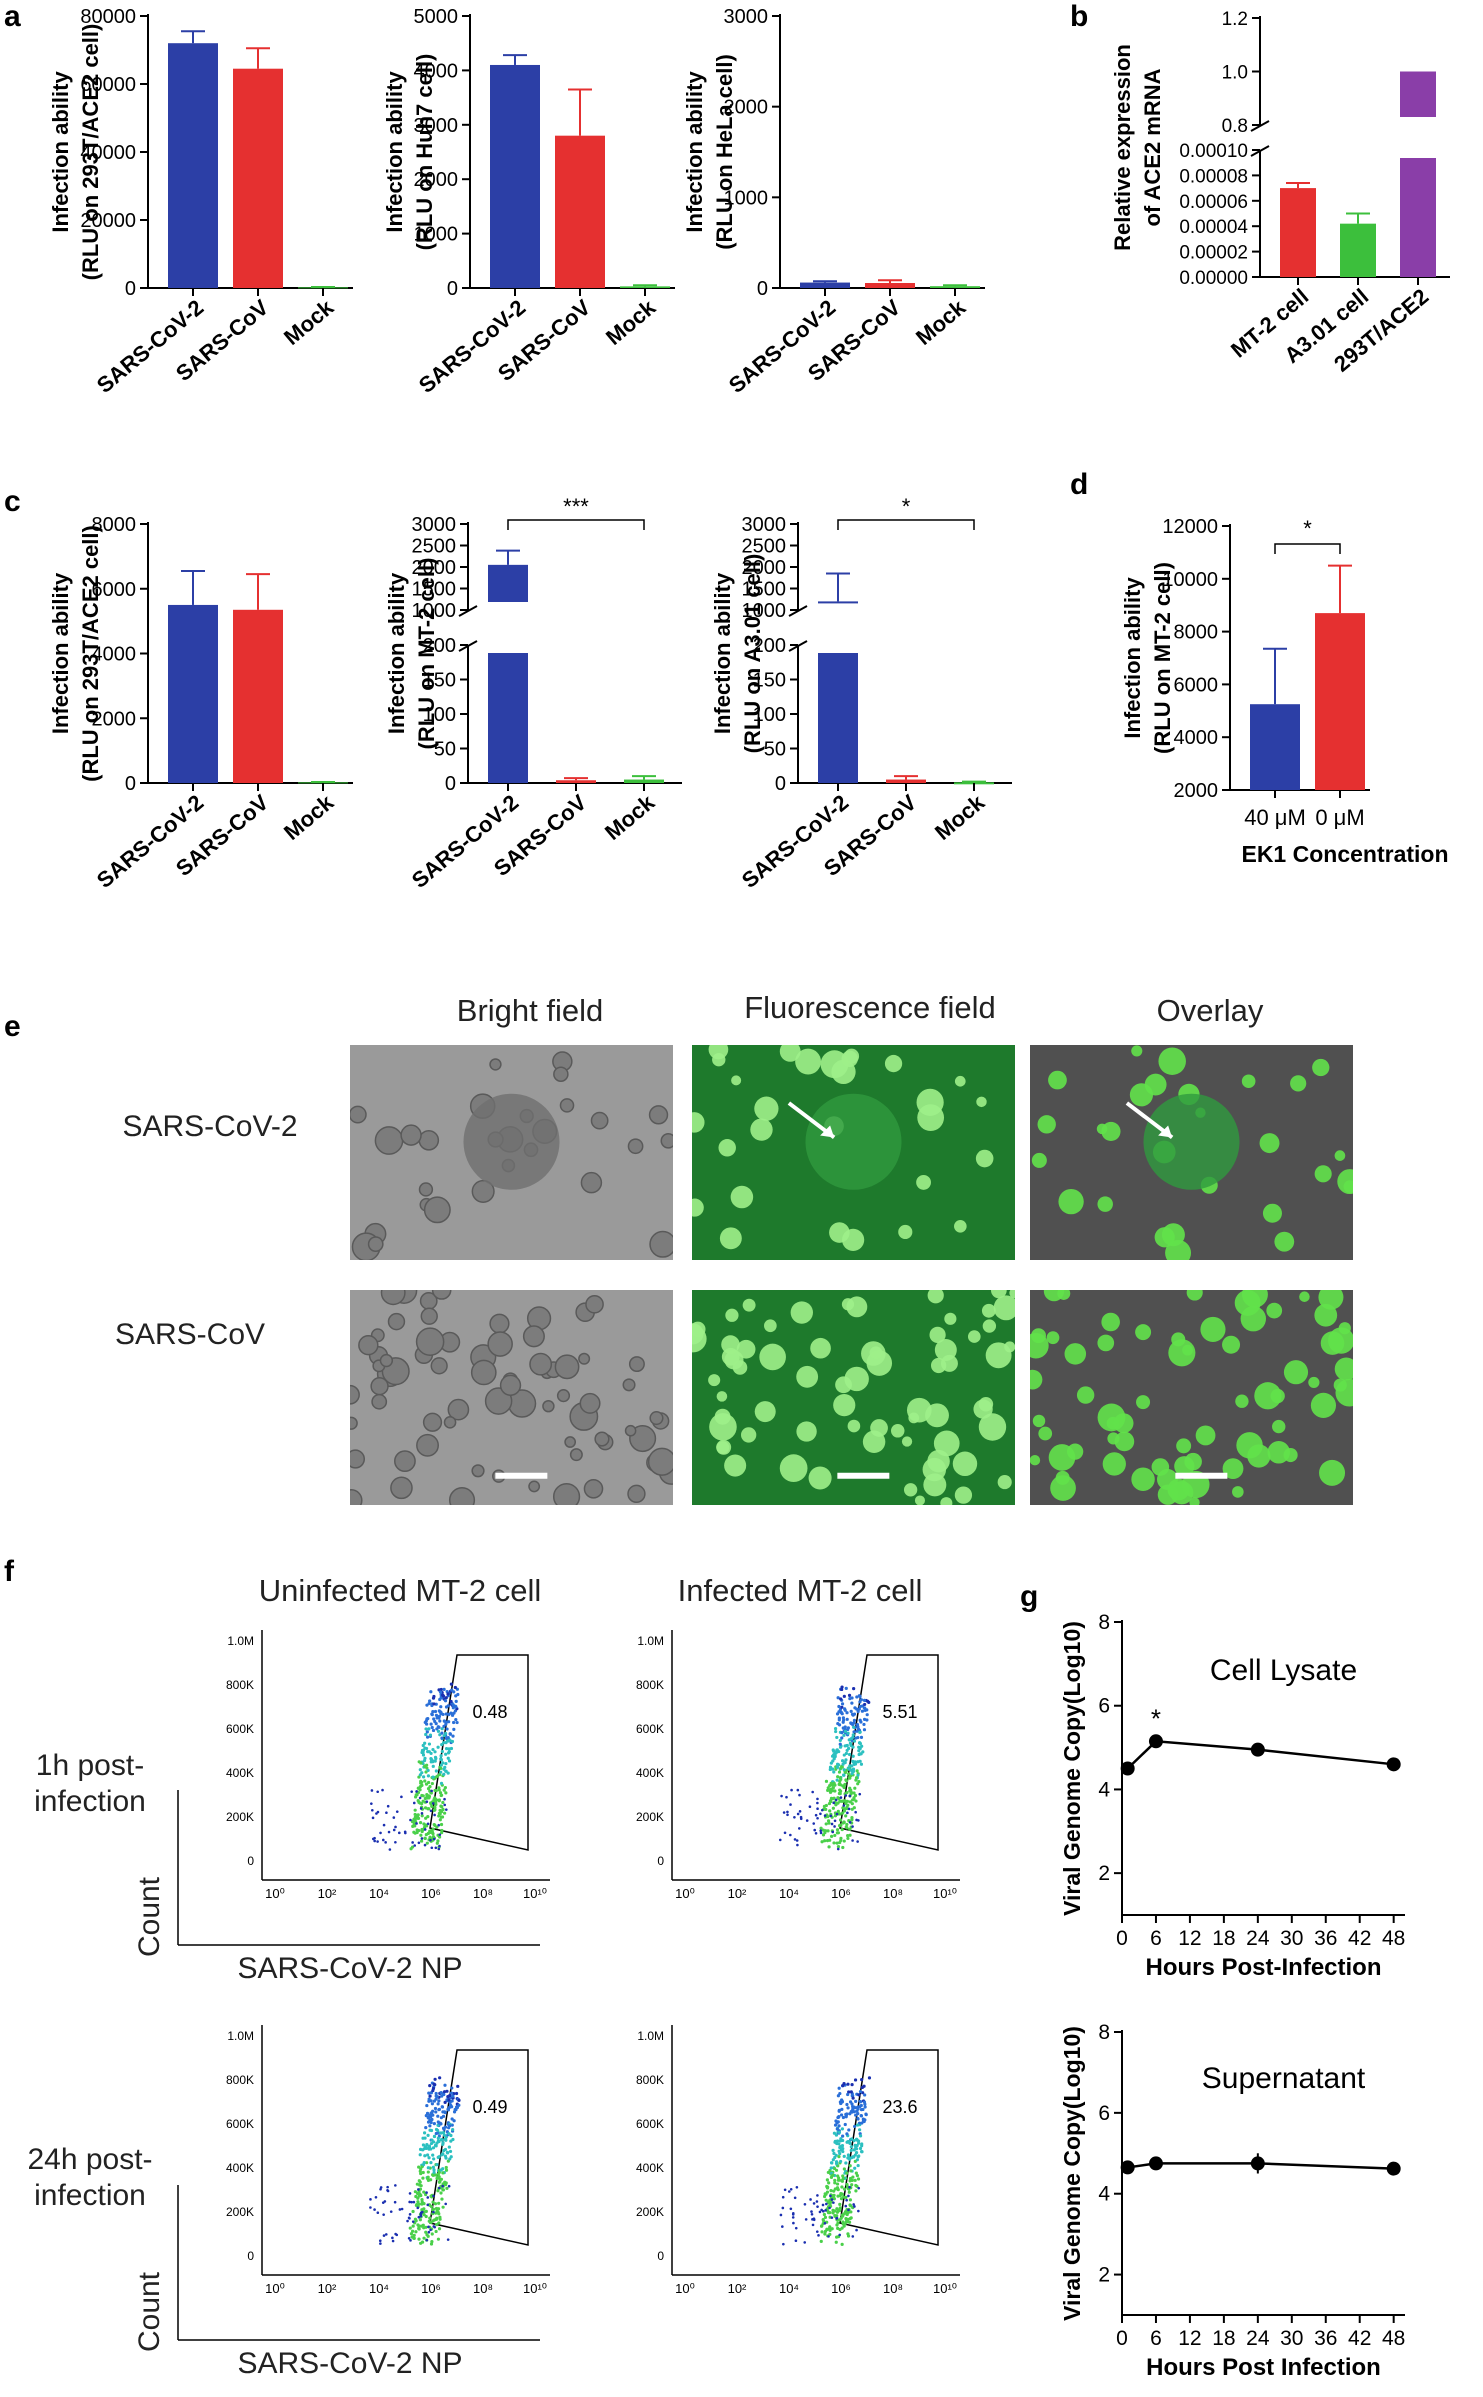 The height and width of the screenshot is (2397, 1483). I want to click on y-tick-label: 8, so click(1104, 1622).